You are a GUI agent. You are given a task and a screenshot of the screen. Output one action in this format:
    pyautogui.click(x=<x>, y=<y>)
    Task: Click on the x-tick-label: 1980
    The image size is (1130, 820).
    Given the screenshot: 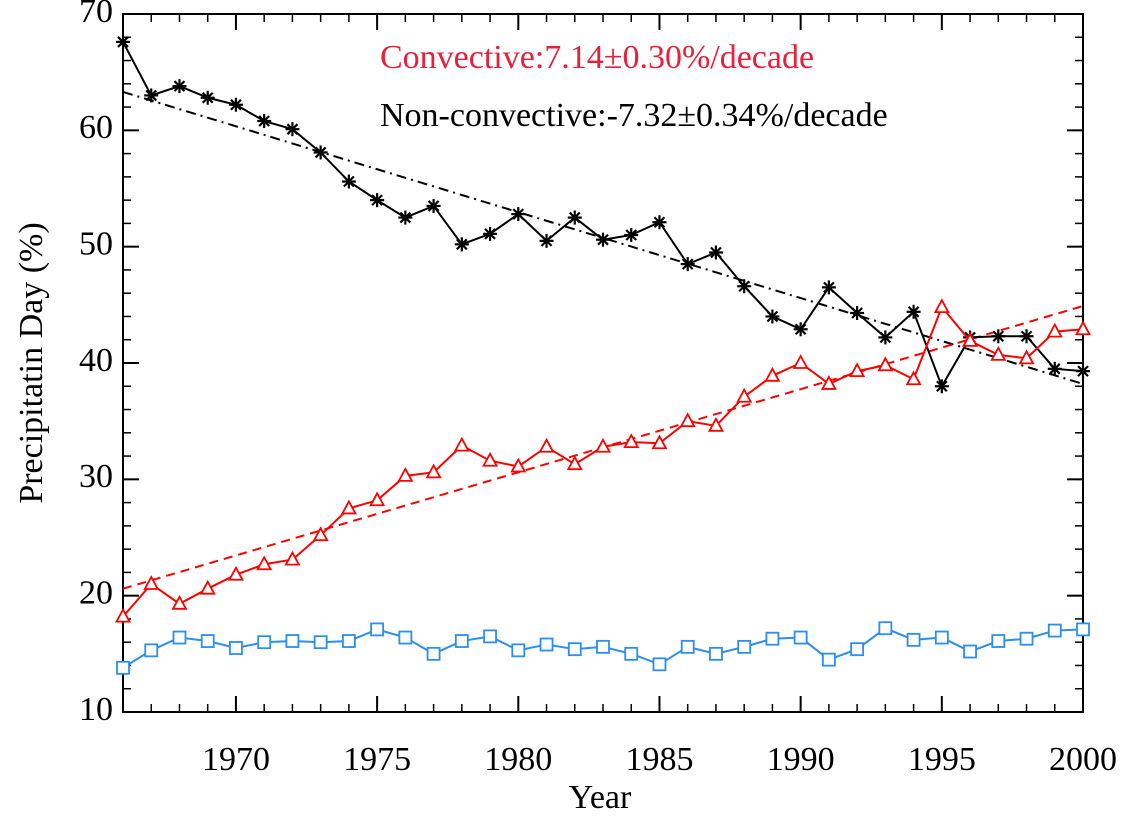 What is the action you would take?
    pyautogui.click(x=518, y=759)
    